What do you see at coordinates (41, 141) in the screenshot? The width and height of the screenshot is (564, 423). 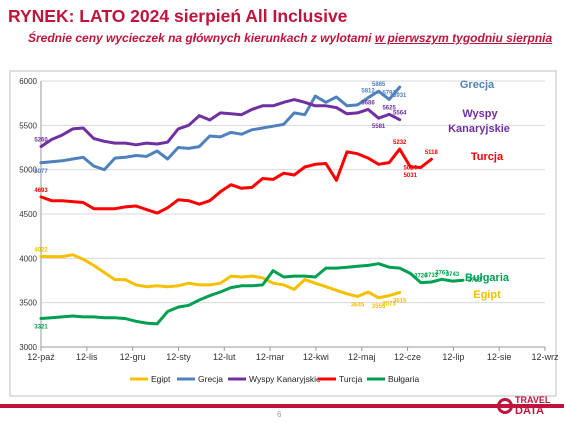 I see `data-label: 5260` at bounding box center [41, 141].